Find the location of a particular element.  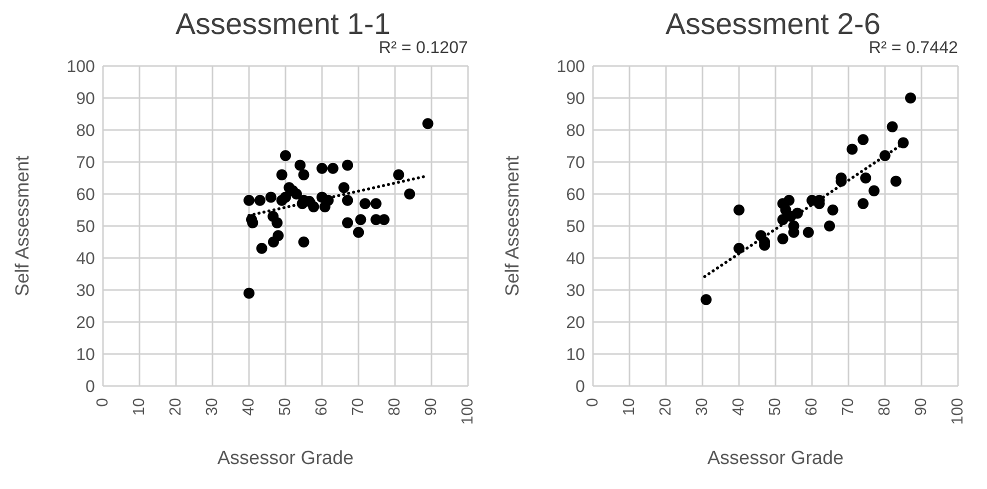

text: R² = 0.7442 is located at coordinates (913, 48).